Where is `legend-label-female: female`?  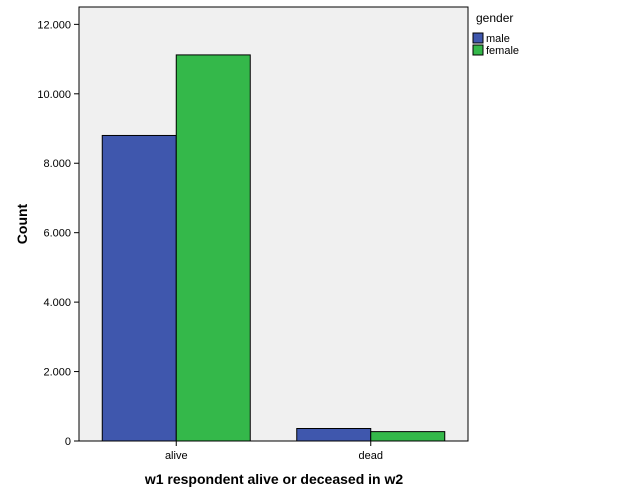 legend-label-female: female is located at coordinates (502, 51).